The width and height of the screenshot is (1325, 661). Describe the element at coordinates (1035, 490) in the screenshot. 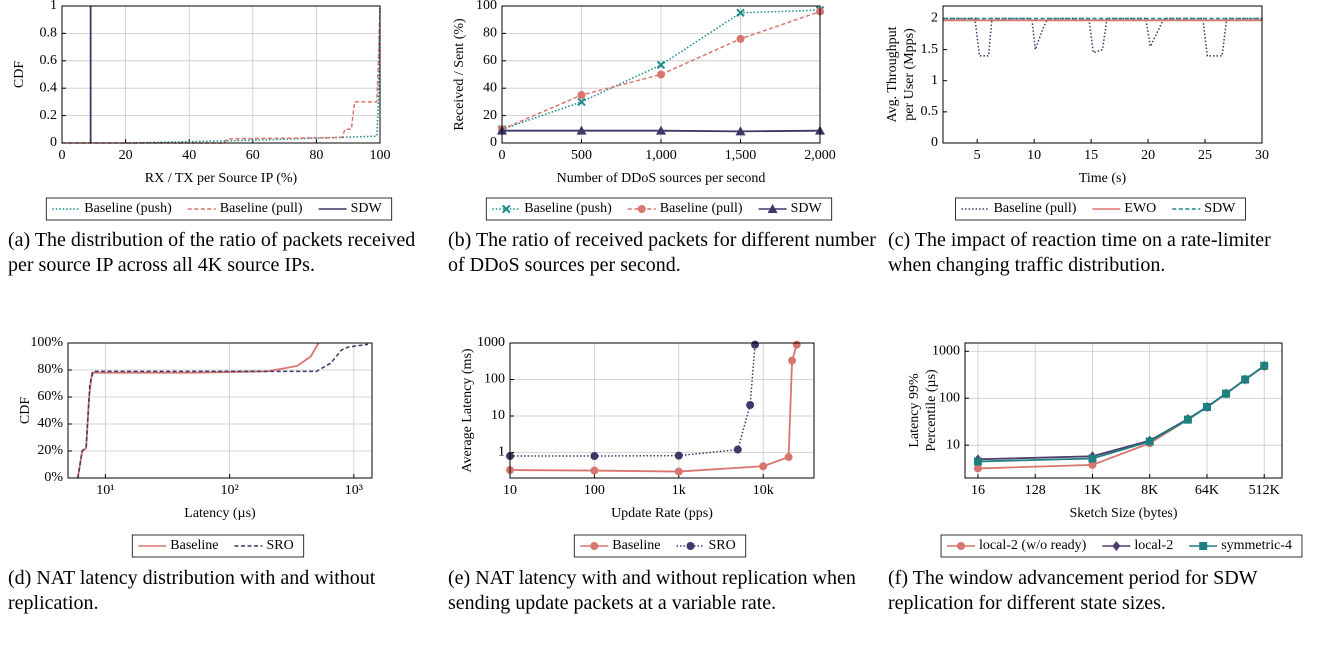

I see `x-tick-label: 128` at that location.